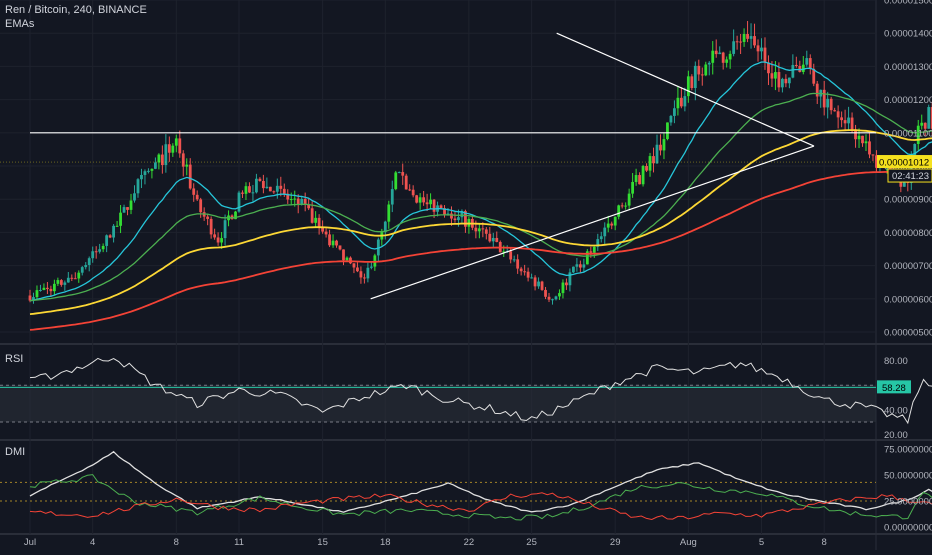 This screenshot has width=932, height=555. Describe the element at coordinates (20, 24) in the screenshot. I see `indicator-label-emas: EMAs` at that location.